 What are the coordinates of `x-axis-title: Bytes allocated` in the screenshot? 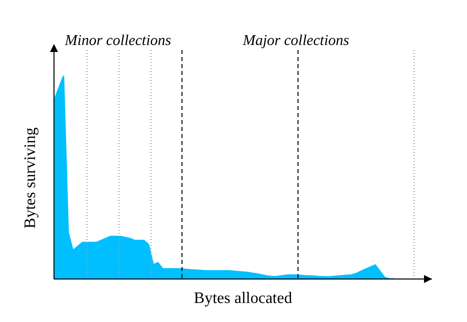 It's located at (243, 298).